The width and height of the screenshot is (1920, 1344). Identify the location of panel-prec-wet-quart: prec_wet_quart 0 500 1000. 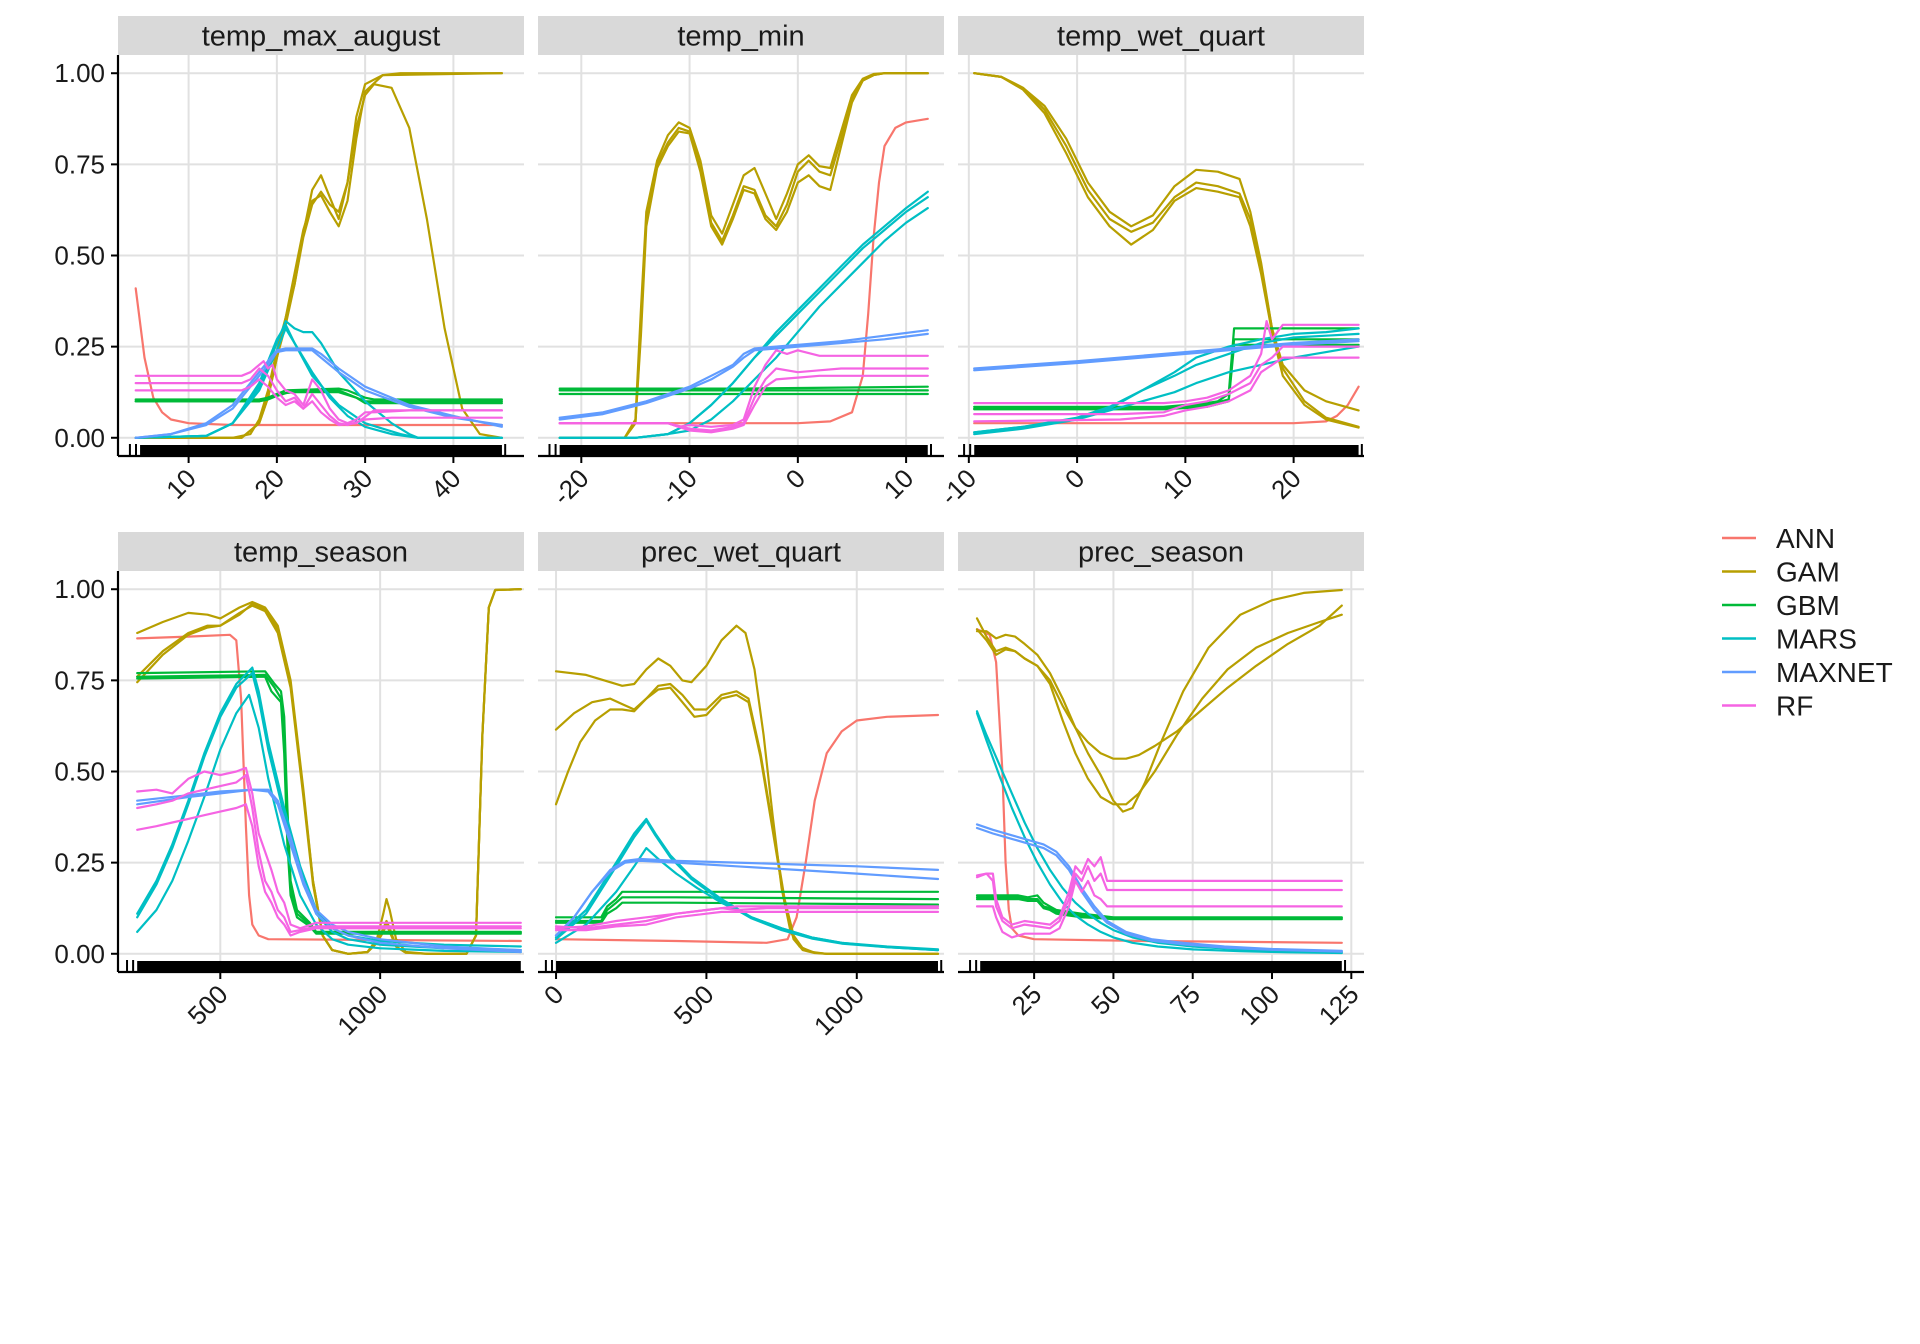
(741, 786).